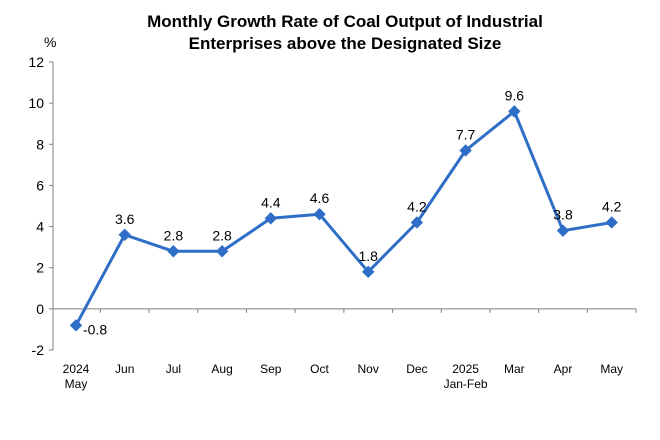 This screenshot has height=440, width=660. I want to click on data-label: 3.8, so click(563, 215).